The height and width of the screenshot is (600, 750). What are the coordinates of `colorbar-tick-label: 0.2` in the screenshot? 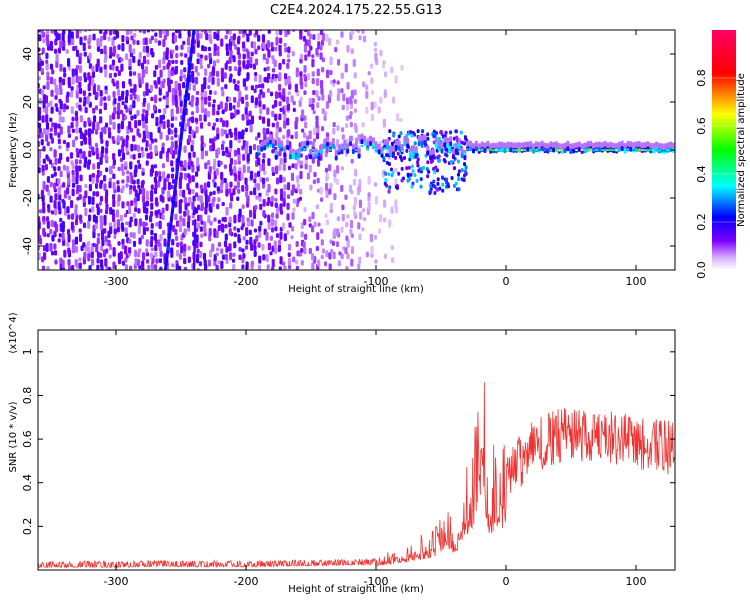 It's located at (701, 222).